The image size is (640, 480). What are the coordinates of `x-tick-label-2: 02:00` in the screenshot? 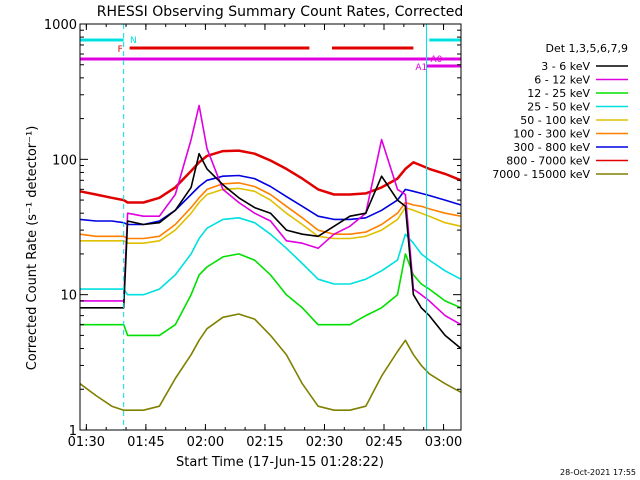 It's located at (205, 442).